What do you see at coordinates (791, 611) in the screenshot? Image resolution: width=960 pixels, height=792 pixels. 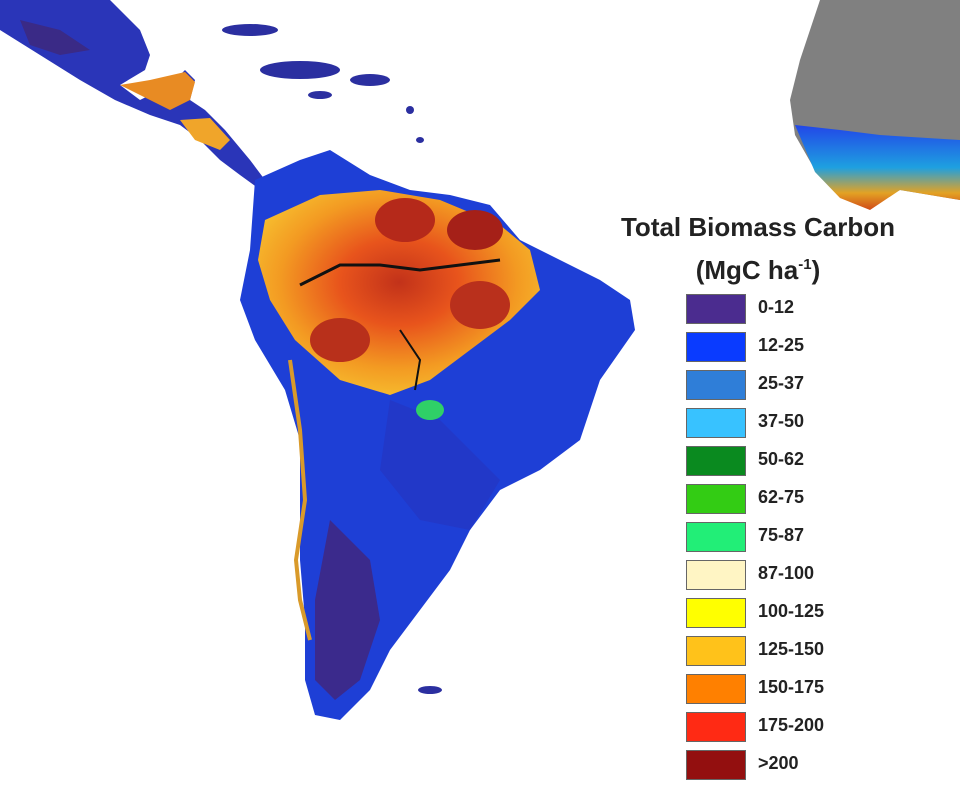 I see `legend-label: 100-125` at bounding box center [791, 611].